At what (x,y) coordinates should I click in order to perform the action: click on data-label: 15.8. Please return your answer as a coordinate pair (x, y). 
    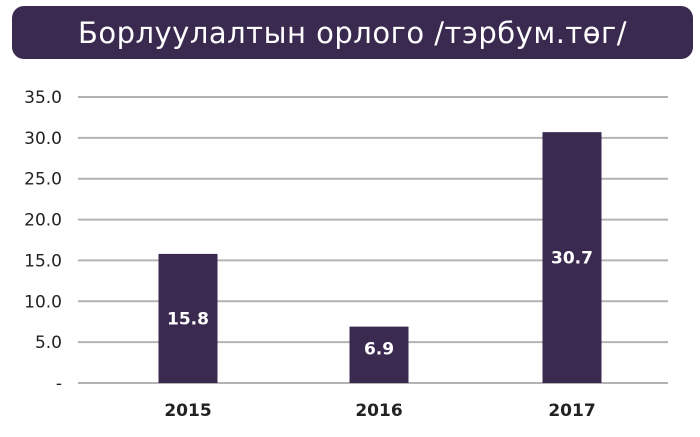
    Looking at the image, I should click on (188, 319).